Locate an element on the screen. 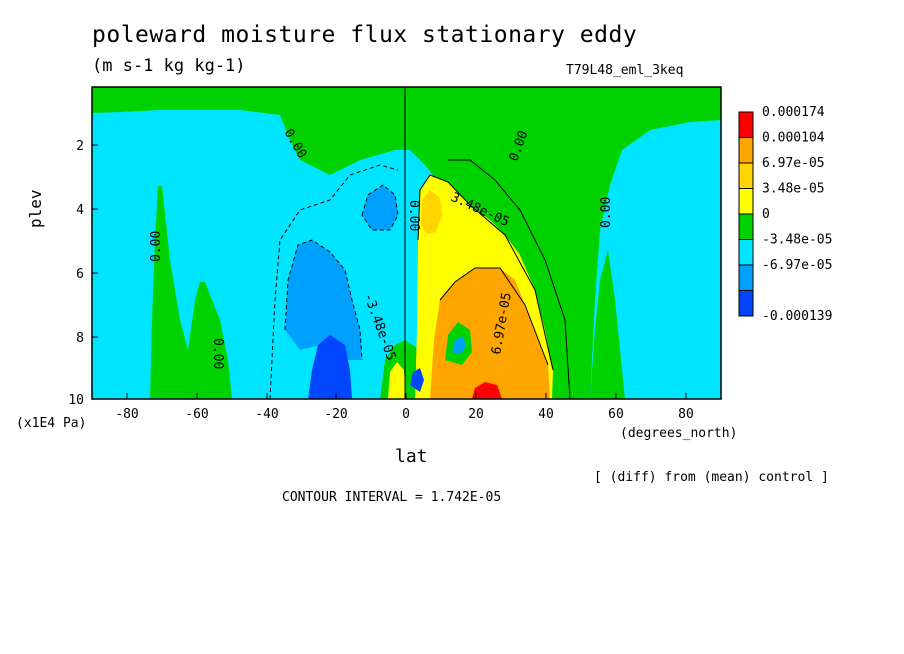 Image resolution: width=904 pixels, height=654 pixels. contour-line-c is located at coordinates (509, 279).